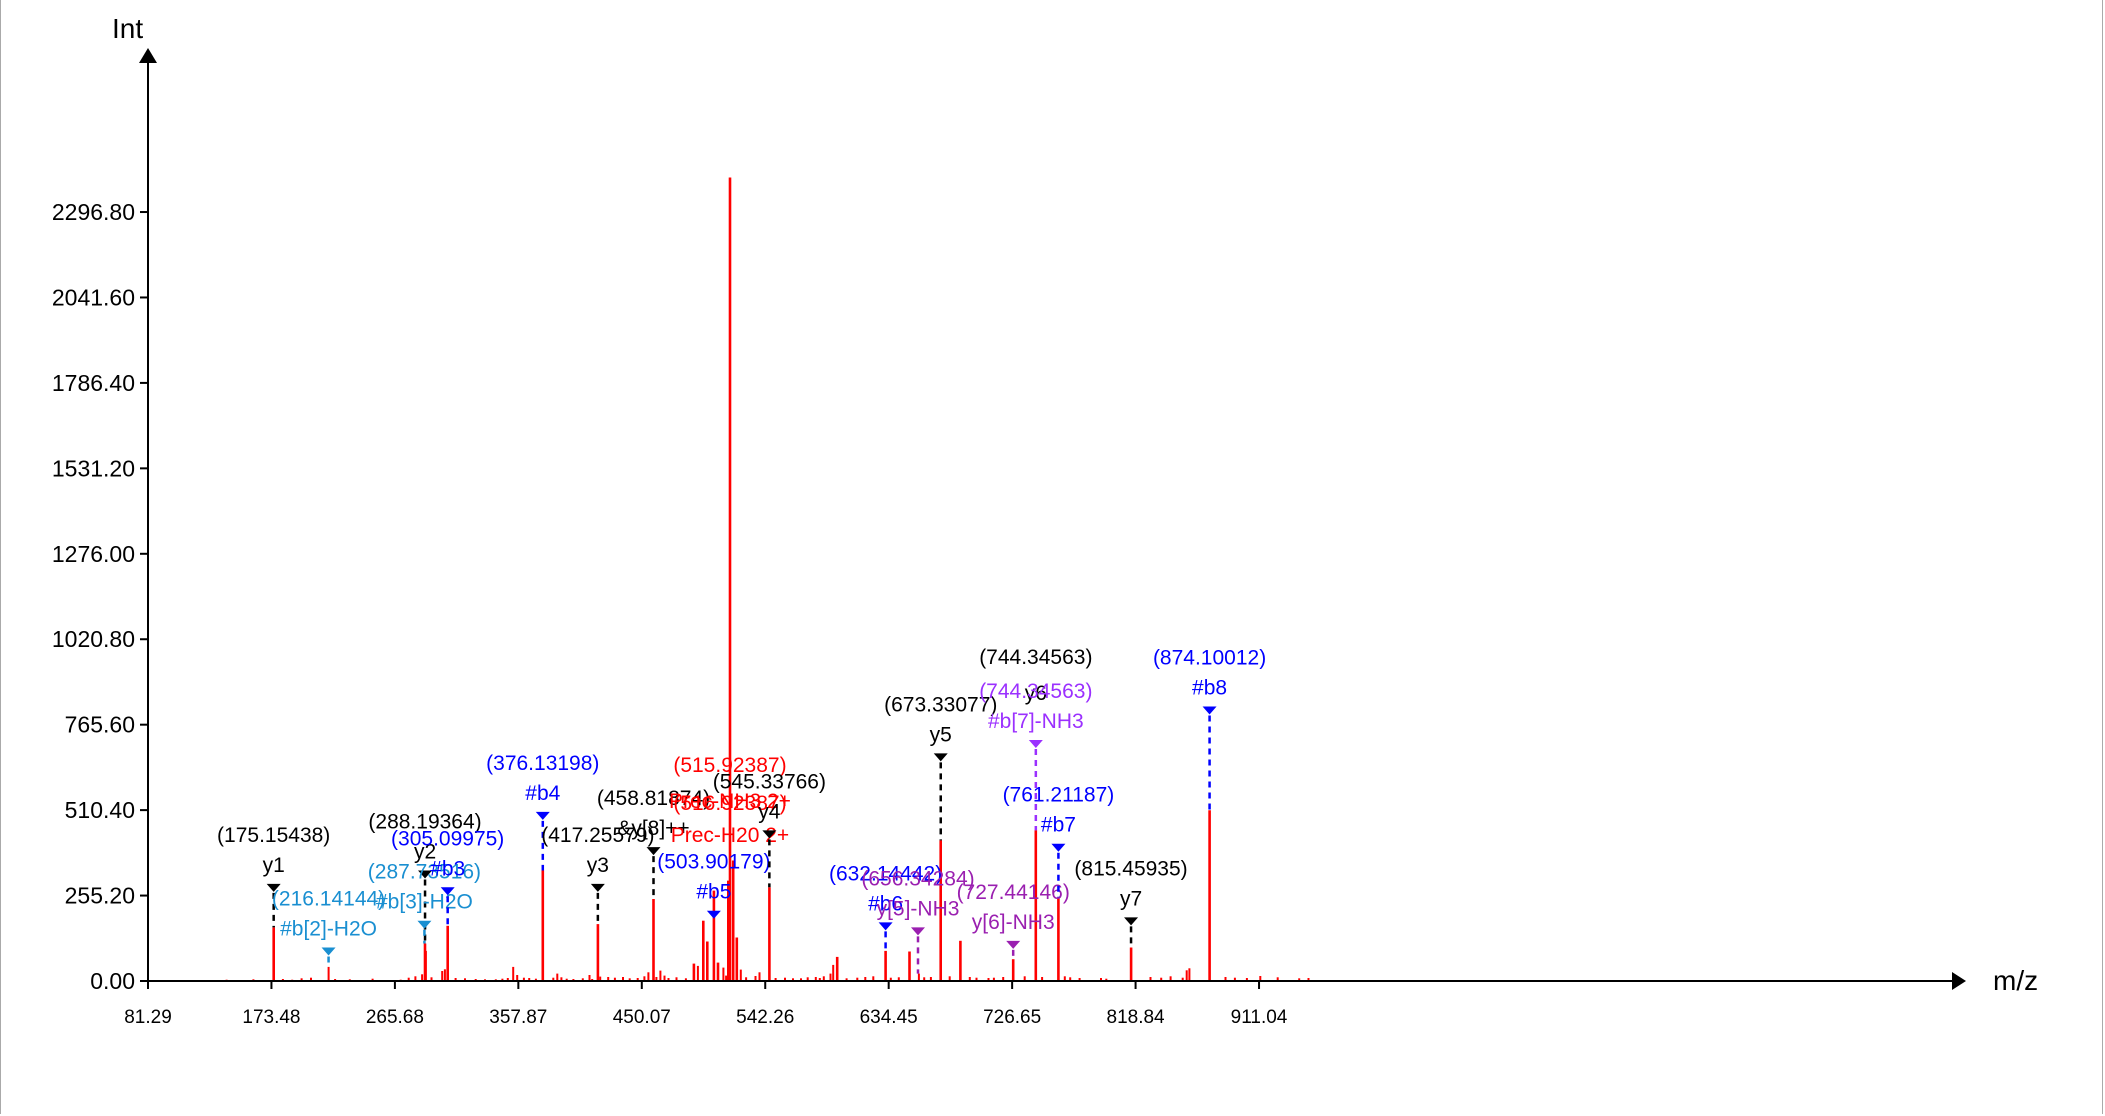 Image resolution: width=2105 pixels, height=1116 pixels. I want to click on ion-label: y4, so click(769, 811).